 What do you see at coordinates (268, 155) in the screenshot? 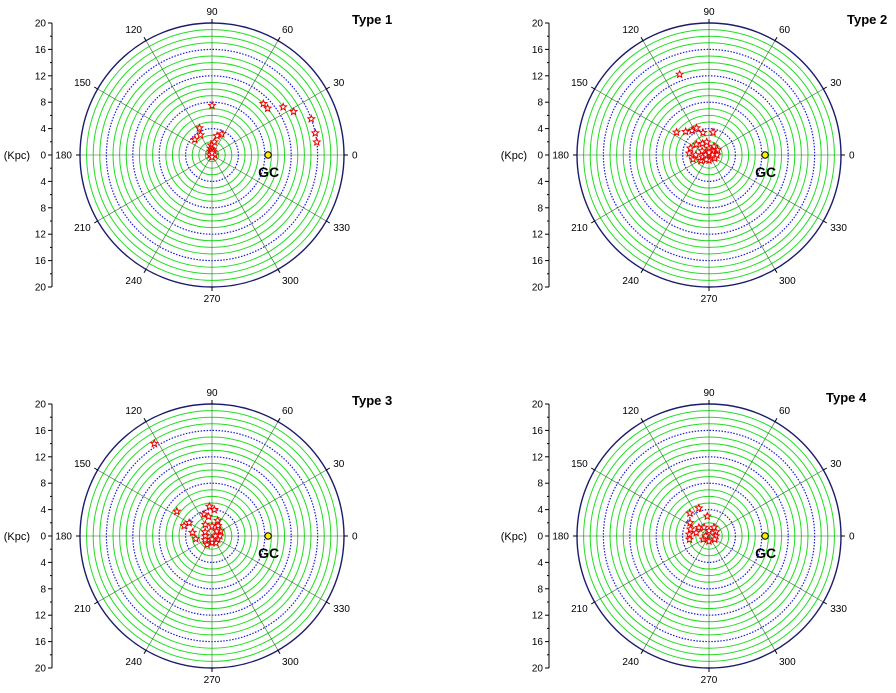
I see `gc-marker` at bounding box center [268, 155].